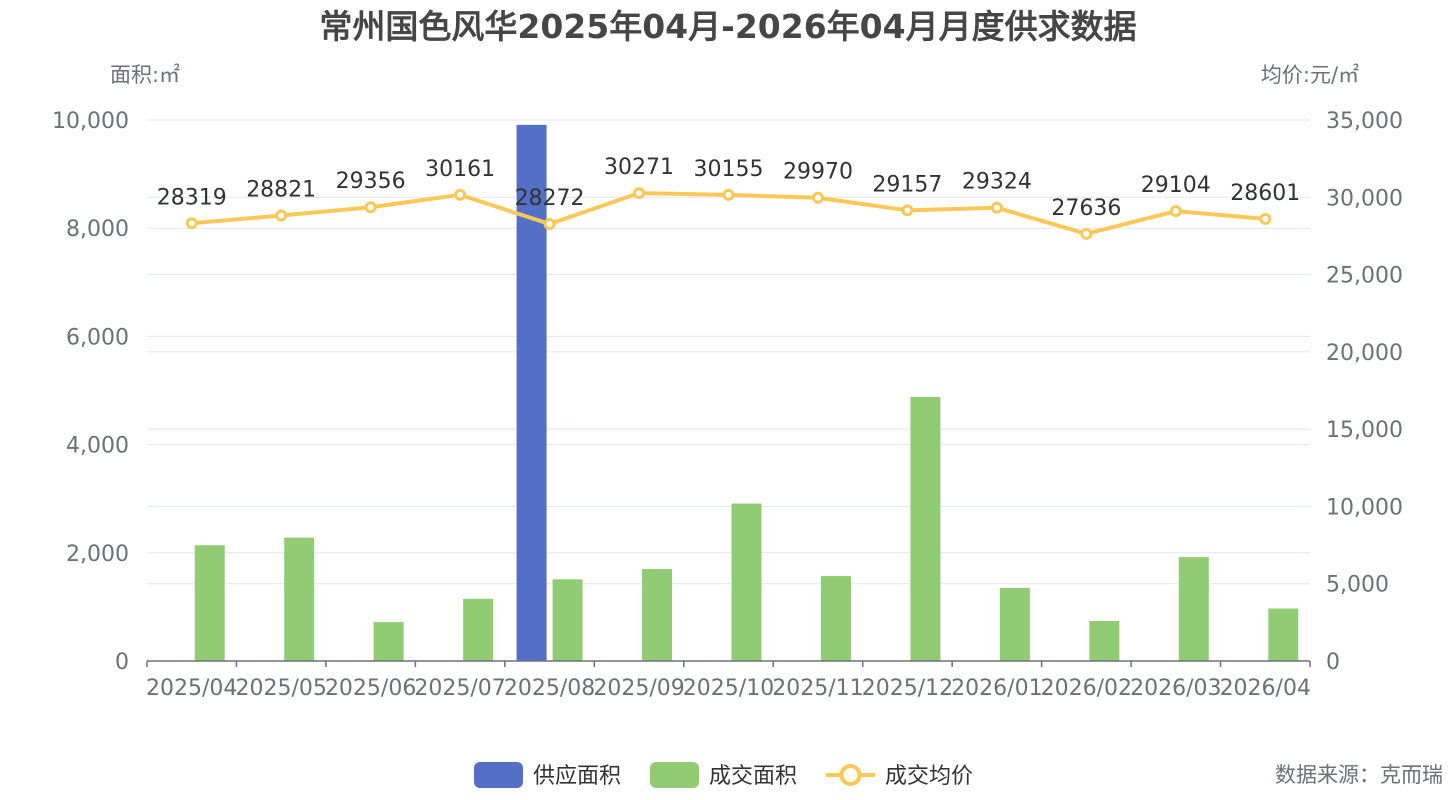 The height and width of the screenshot is (800, 1456). Describe the element at coordinates (1359, 775) in the screenshot. I see `source-note: 数据来源：克而瑞` at that location.